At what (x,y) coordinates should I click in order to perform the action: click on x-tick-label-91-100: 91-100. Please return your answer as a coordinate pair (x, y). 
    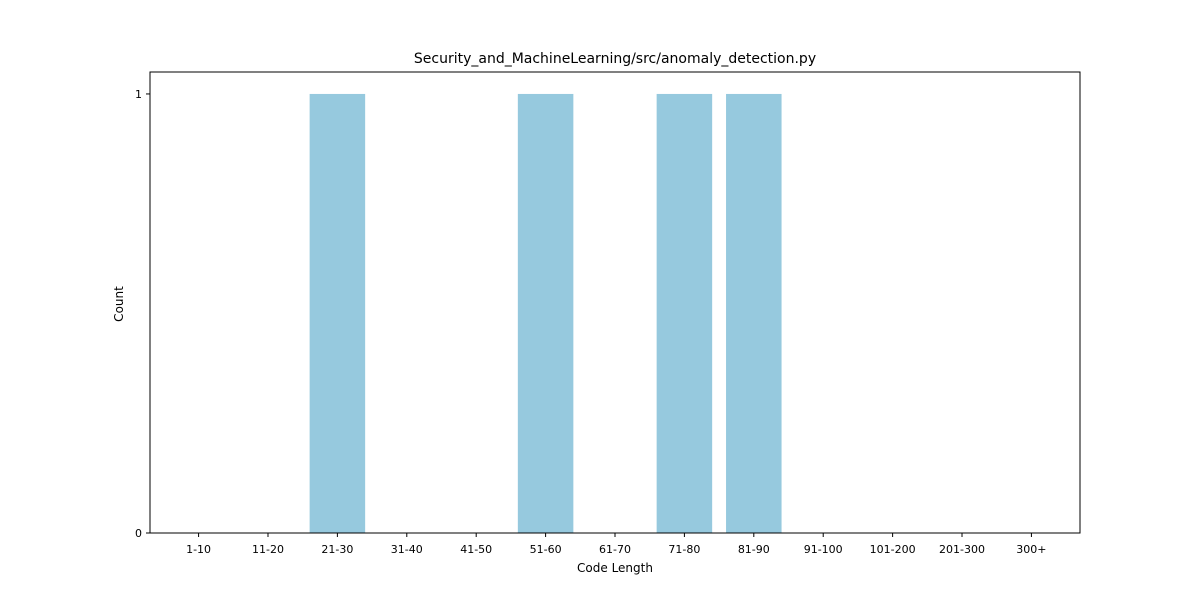
    Looking at the image, I should click on (823, 549).